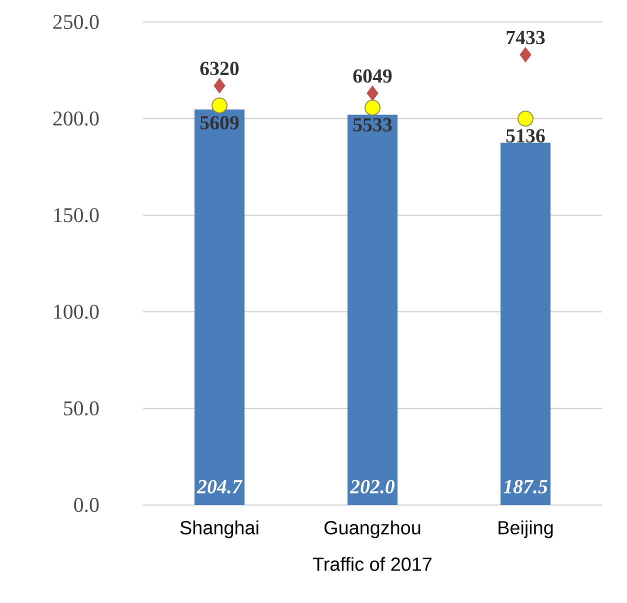  What do you see at coordinates (76, 22) in the screenshot?
I see `y-tick-label: 250.0` at bounding box center [76, 22].